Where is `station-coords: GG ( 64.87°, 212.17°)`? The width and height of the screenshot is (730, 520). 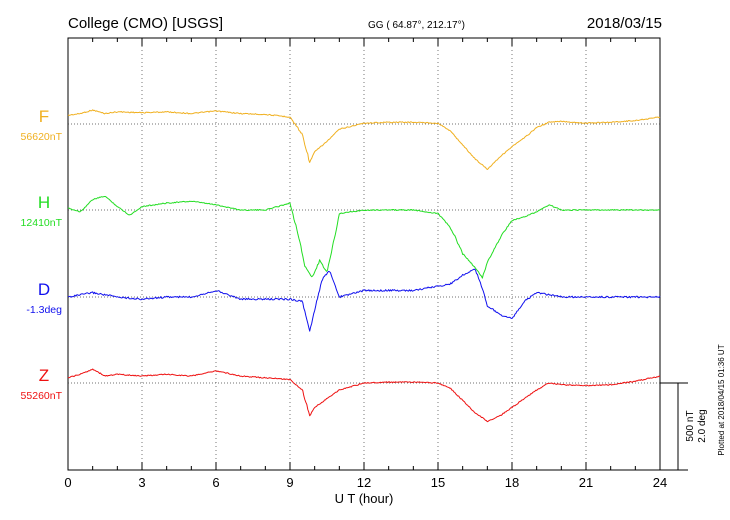
station-coords: GG ( 64.87°, 212.17°) is located at coordinates (416, 25).